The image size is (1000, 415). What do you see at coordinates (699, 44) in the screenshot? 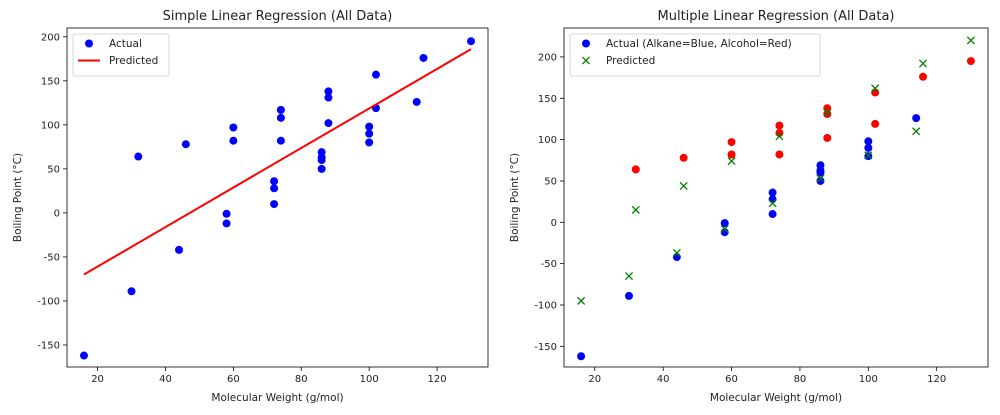
I see `legend-label: Actual (Alkane=Blue, Alcohol=Red)` at bounding box center [699, 44].